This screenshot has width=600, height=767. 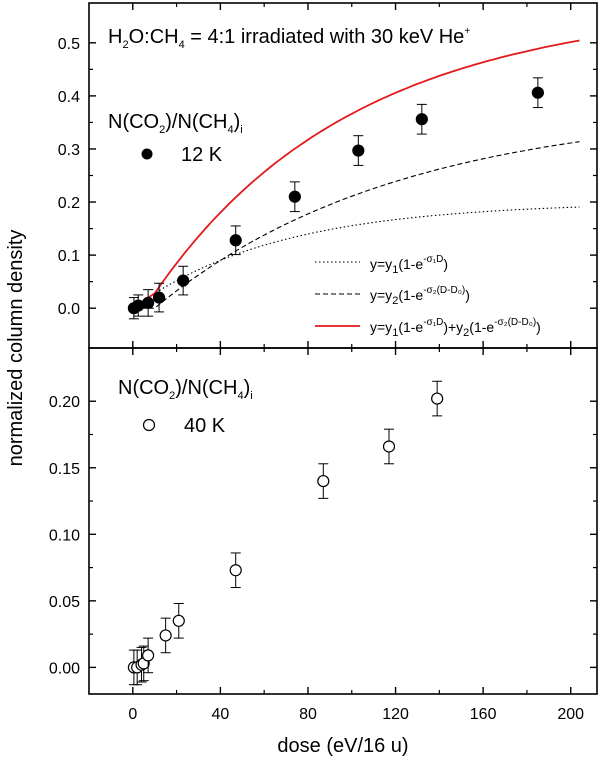 What do you see at coordinates (289, 38) in the screenshot?
I see `top-panel-title: H2O:CH4 = 4:1 irradiated with 30 keV He+` at bounding box center [289, 38].